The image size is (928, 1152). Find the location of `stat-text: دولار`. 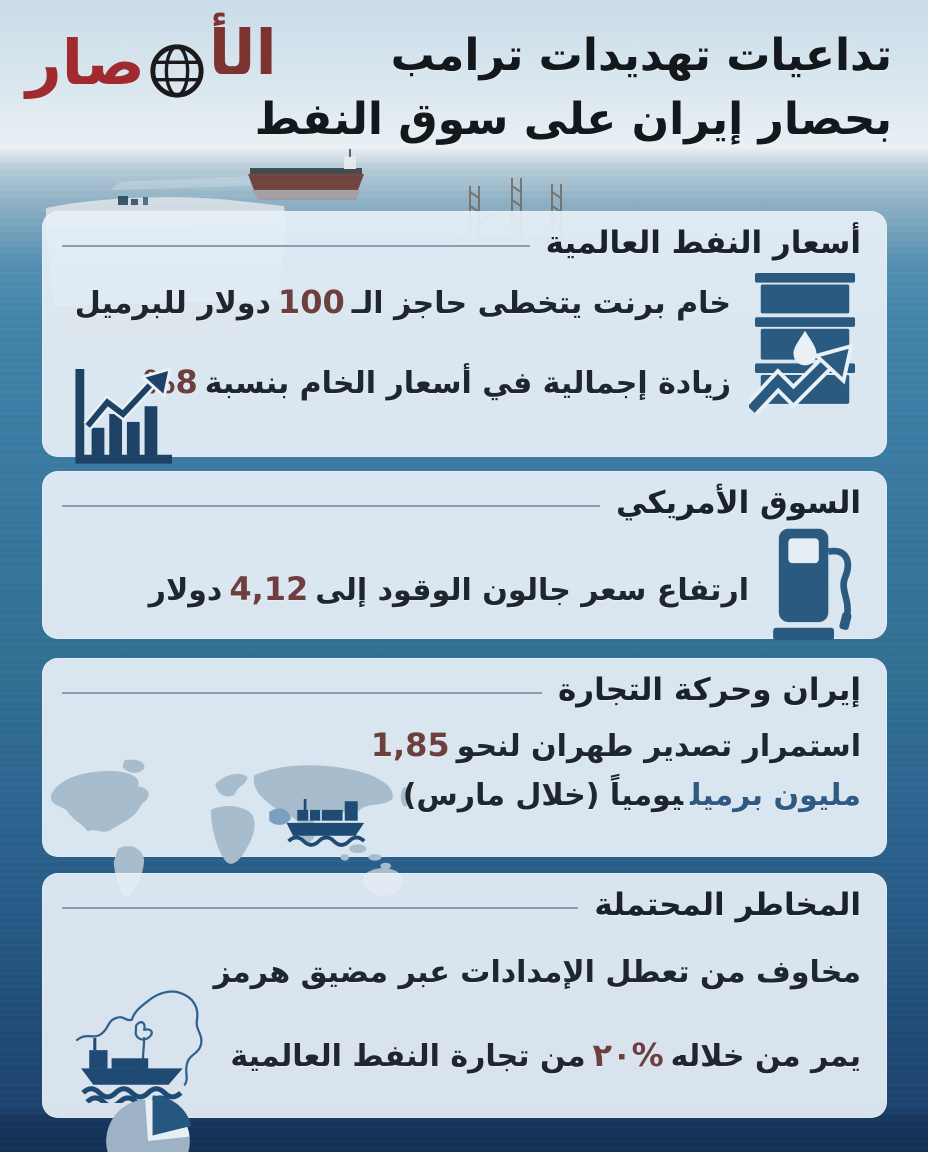

stat-text: دولار is located at coordinates (185, 591).